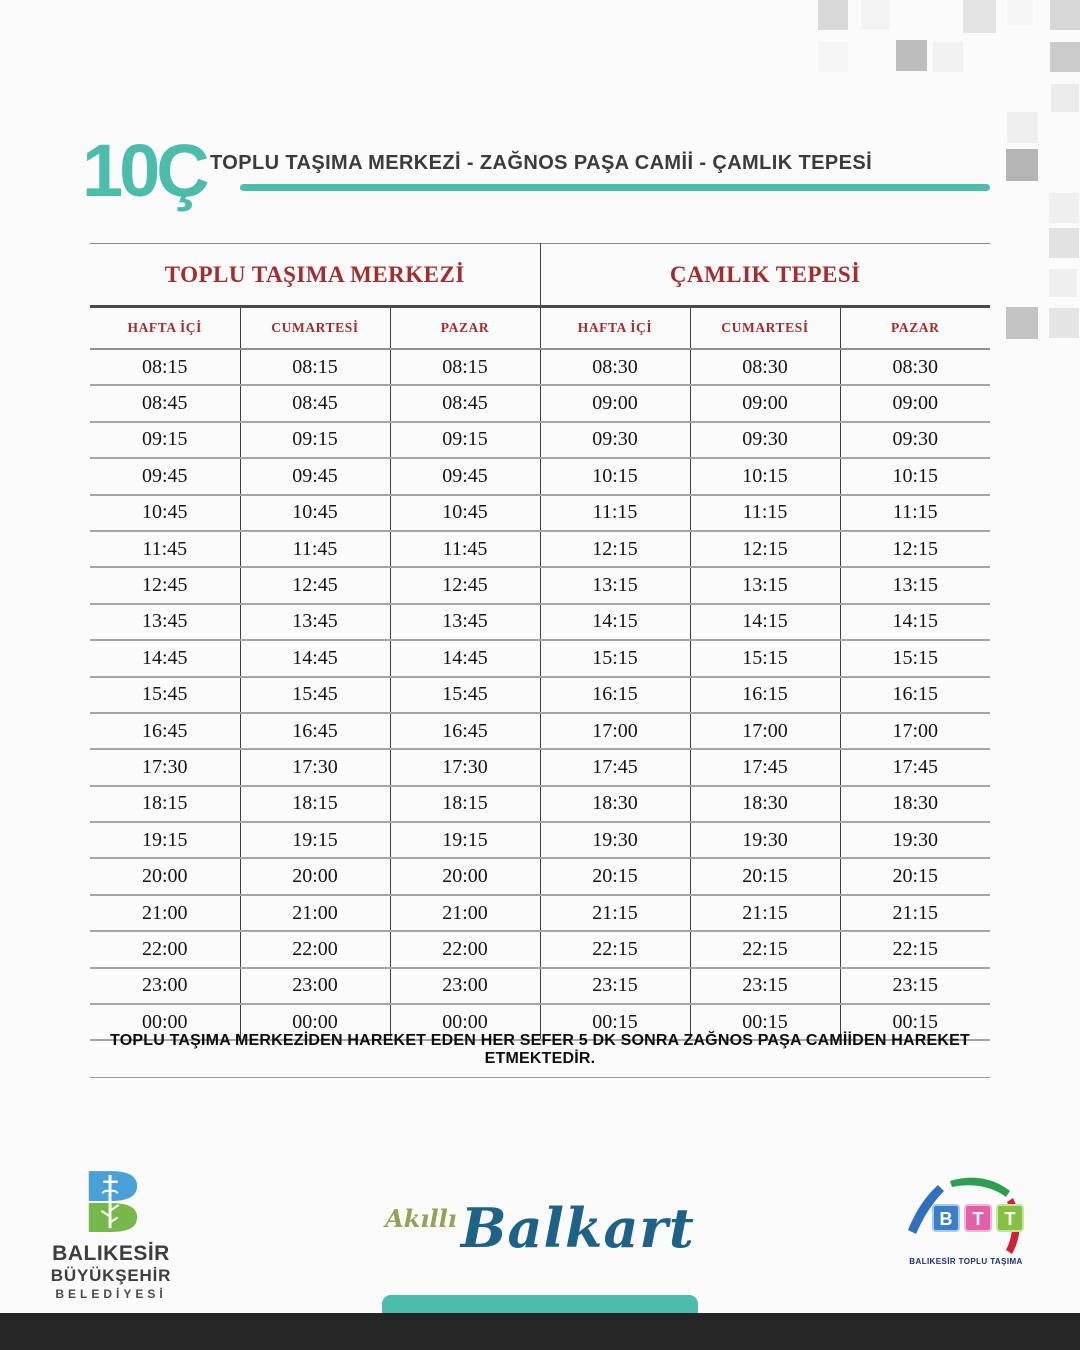 The height and width of the screenshot is (1350, 1080). I want to click on route-number: 10Ç, so click(146, 170).